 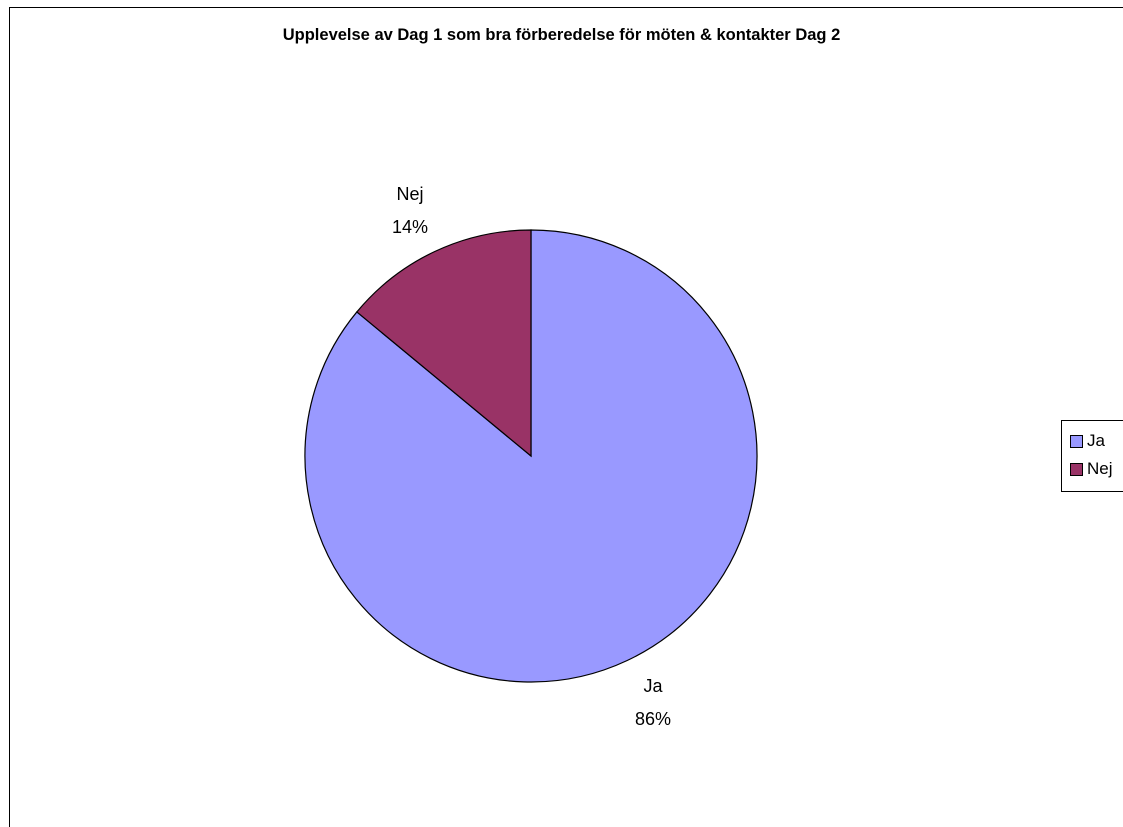 I want to click on pie-slice-nej, so click(x=444, y=343).